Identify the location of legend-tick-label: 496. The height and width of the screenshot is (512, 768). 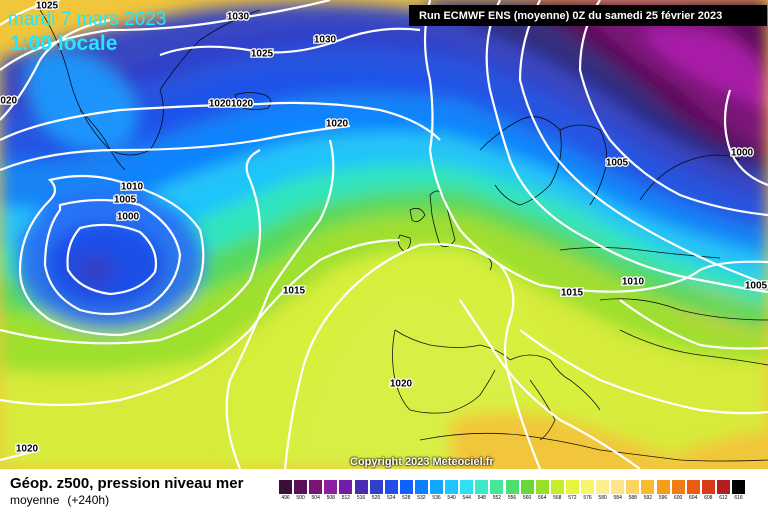
(285, 498).